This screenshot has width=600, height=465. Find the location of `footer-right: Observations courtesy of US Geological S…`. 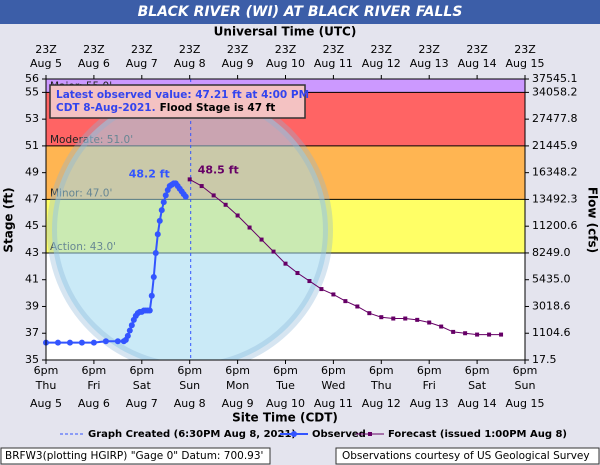

footer-right: Observations courtesy of US Geological S… is located at coordinates (466, 456).